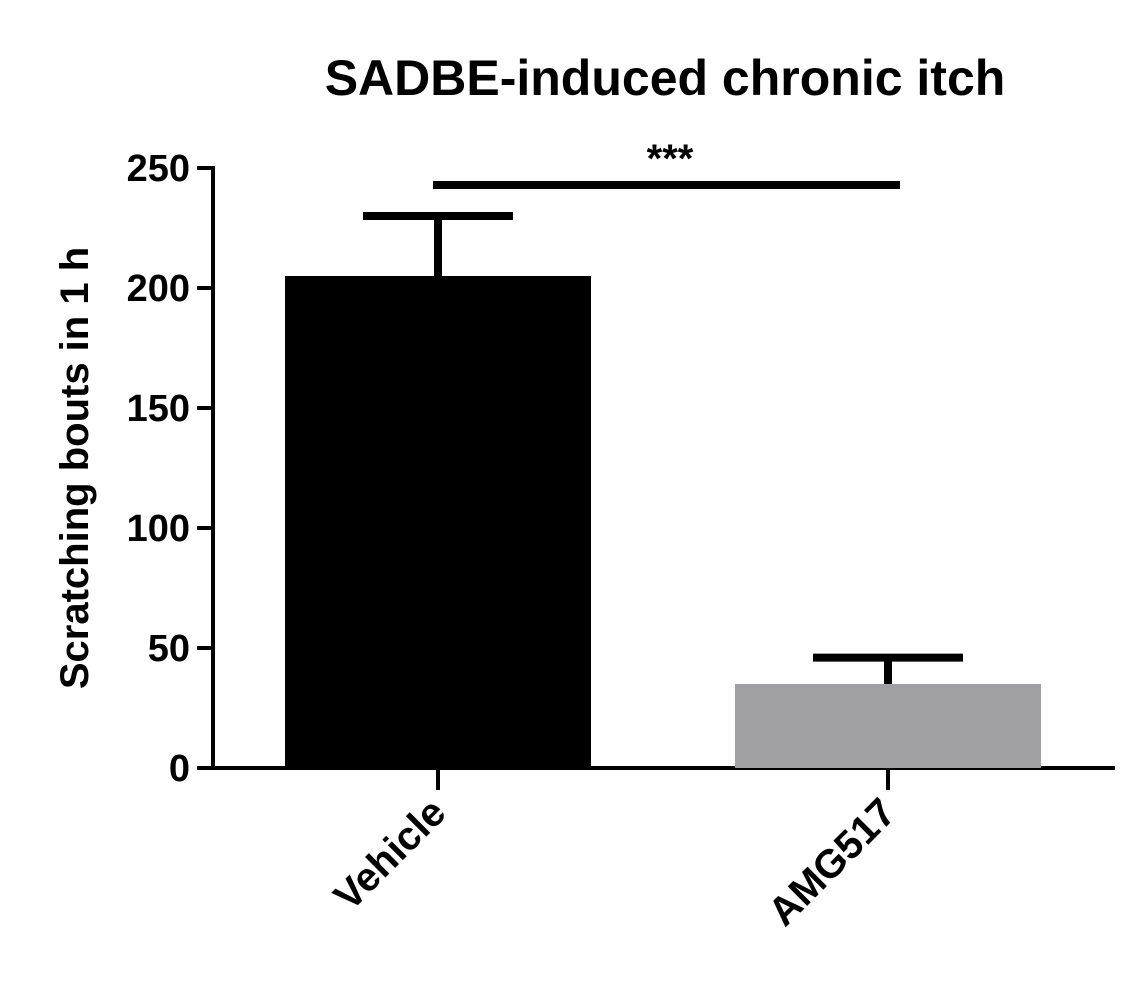 The width and height of the screenshot is (1143, 1004). I want to click on y-tick-label: 100, so click(158, 529).